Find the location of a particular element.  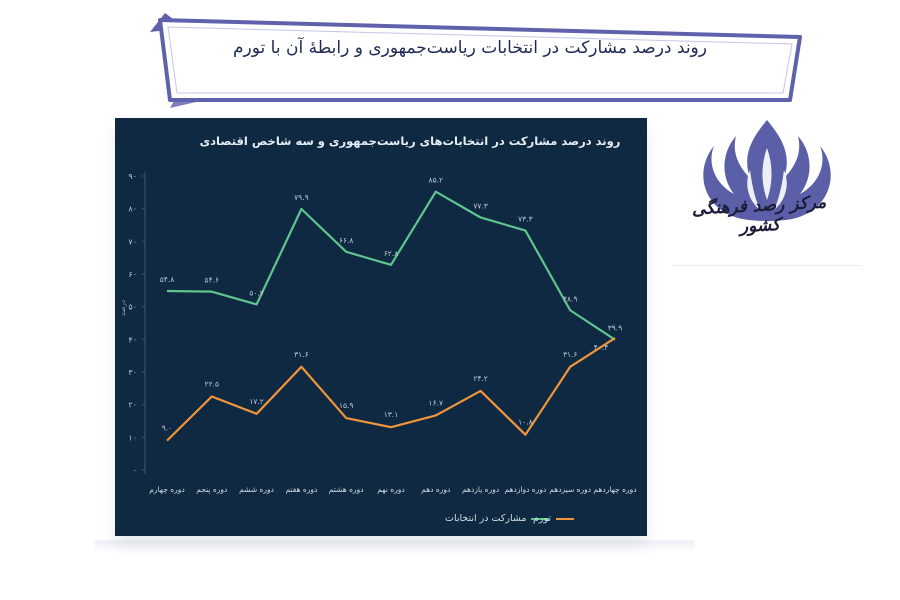

x-tick-label: دوره چهارم is located at coordinates (167, 489).